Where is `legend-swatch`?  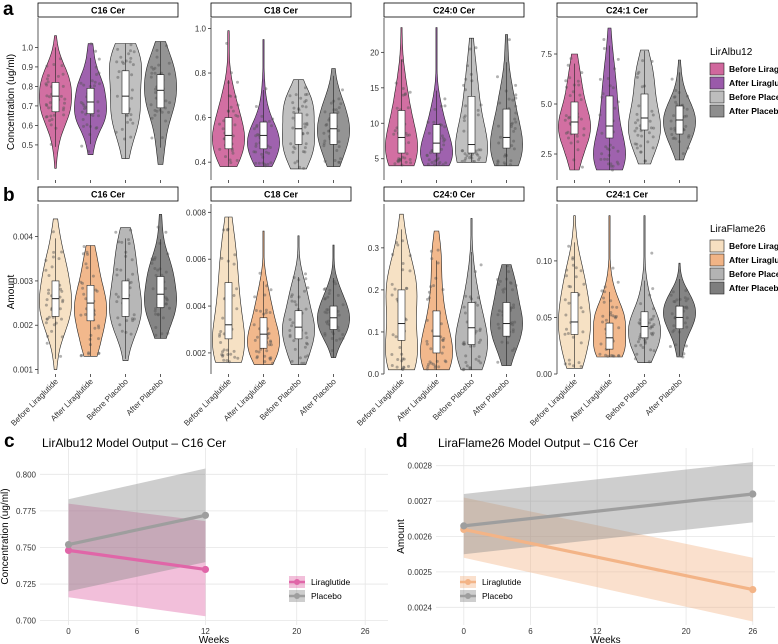 legend-swatch is located at coordinates (717, 83).